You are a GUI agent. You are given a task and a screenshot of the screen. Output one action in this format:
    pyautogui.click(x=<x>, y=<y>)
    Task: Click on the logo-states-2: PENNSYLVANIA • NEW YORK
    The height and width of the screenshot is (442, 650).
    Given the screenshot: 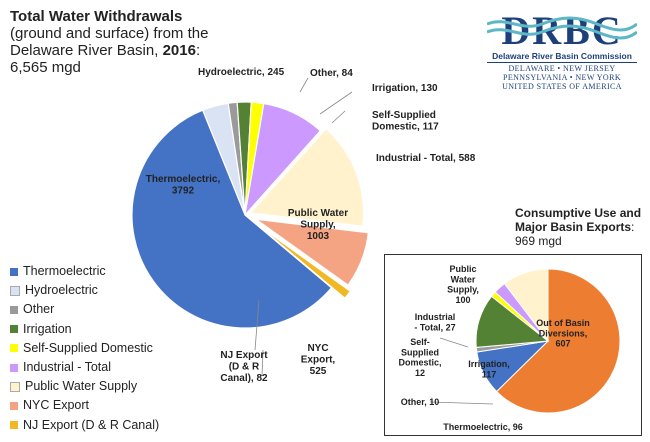 What is the action you would take?
    pyautogui.click(x=561, y=77)
    